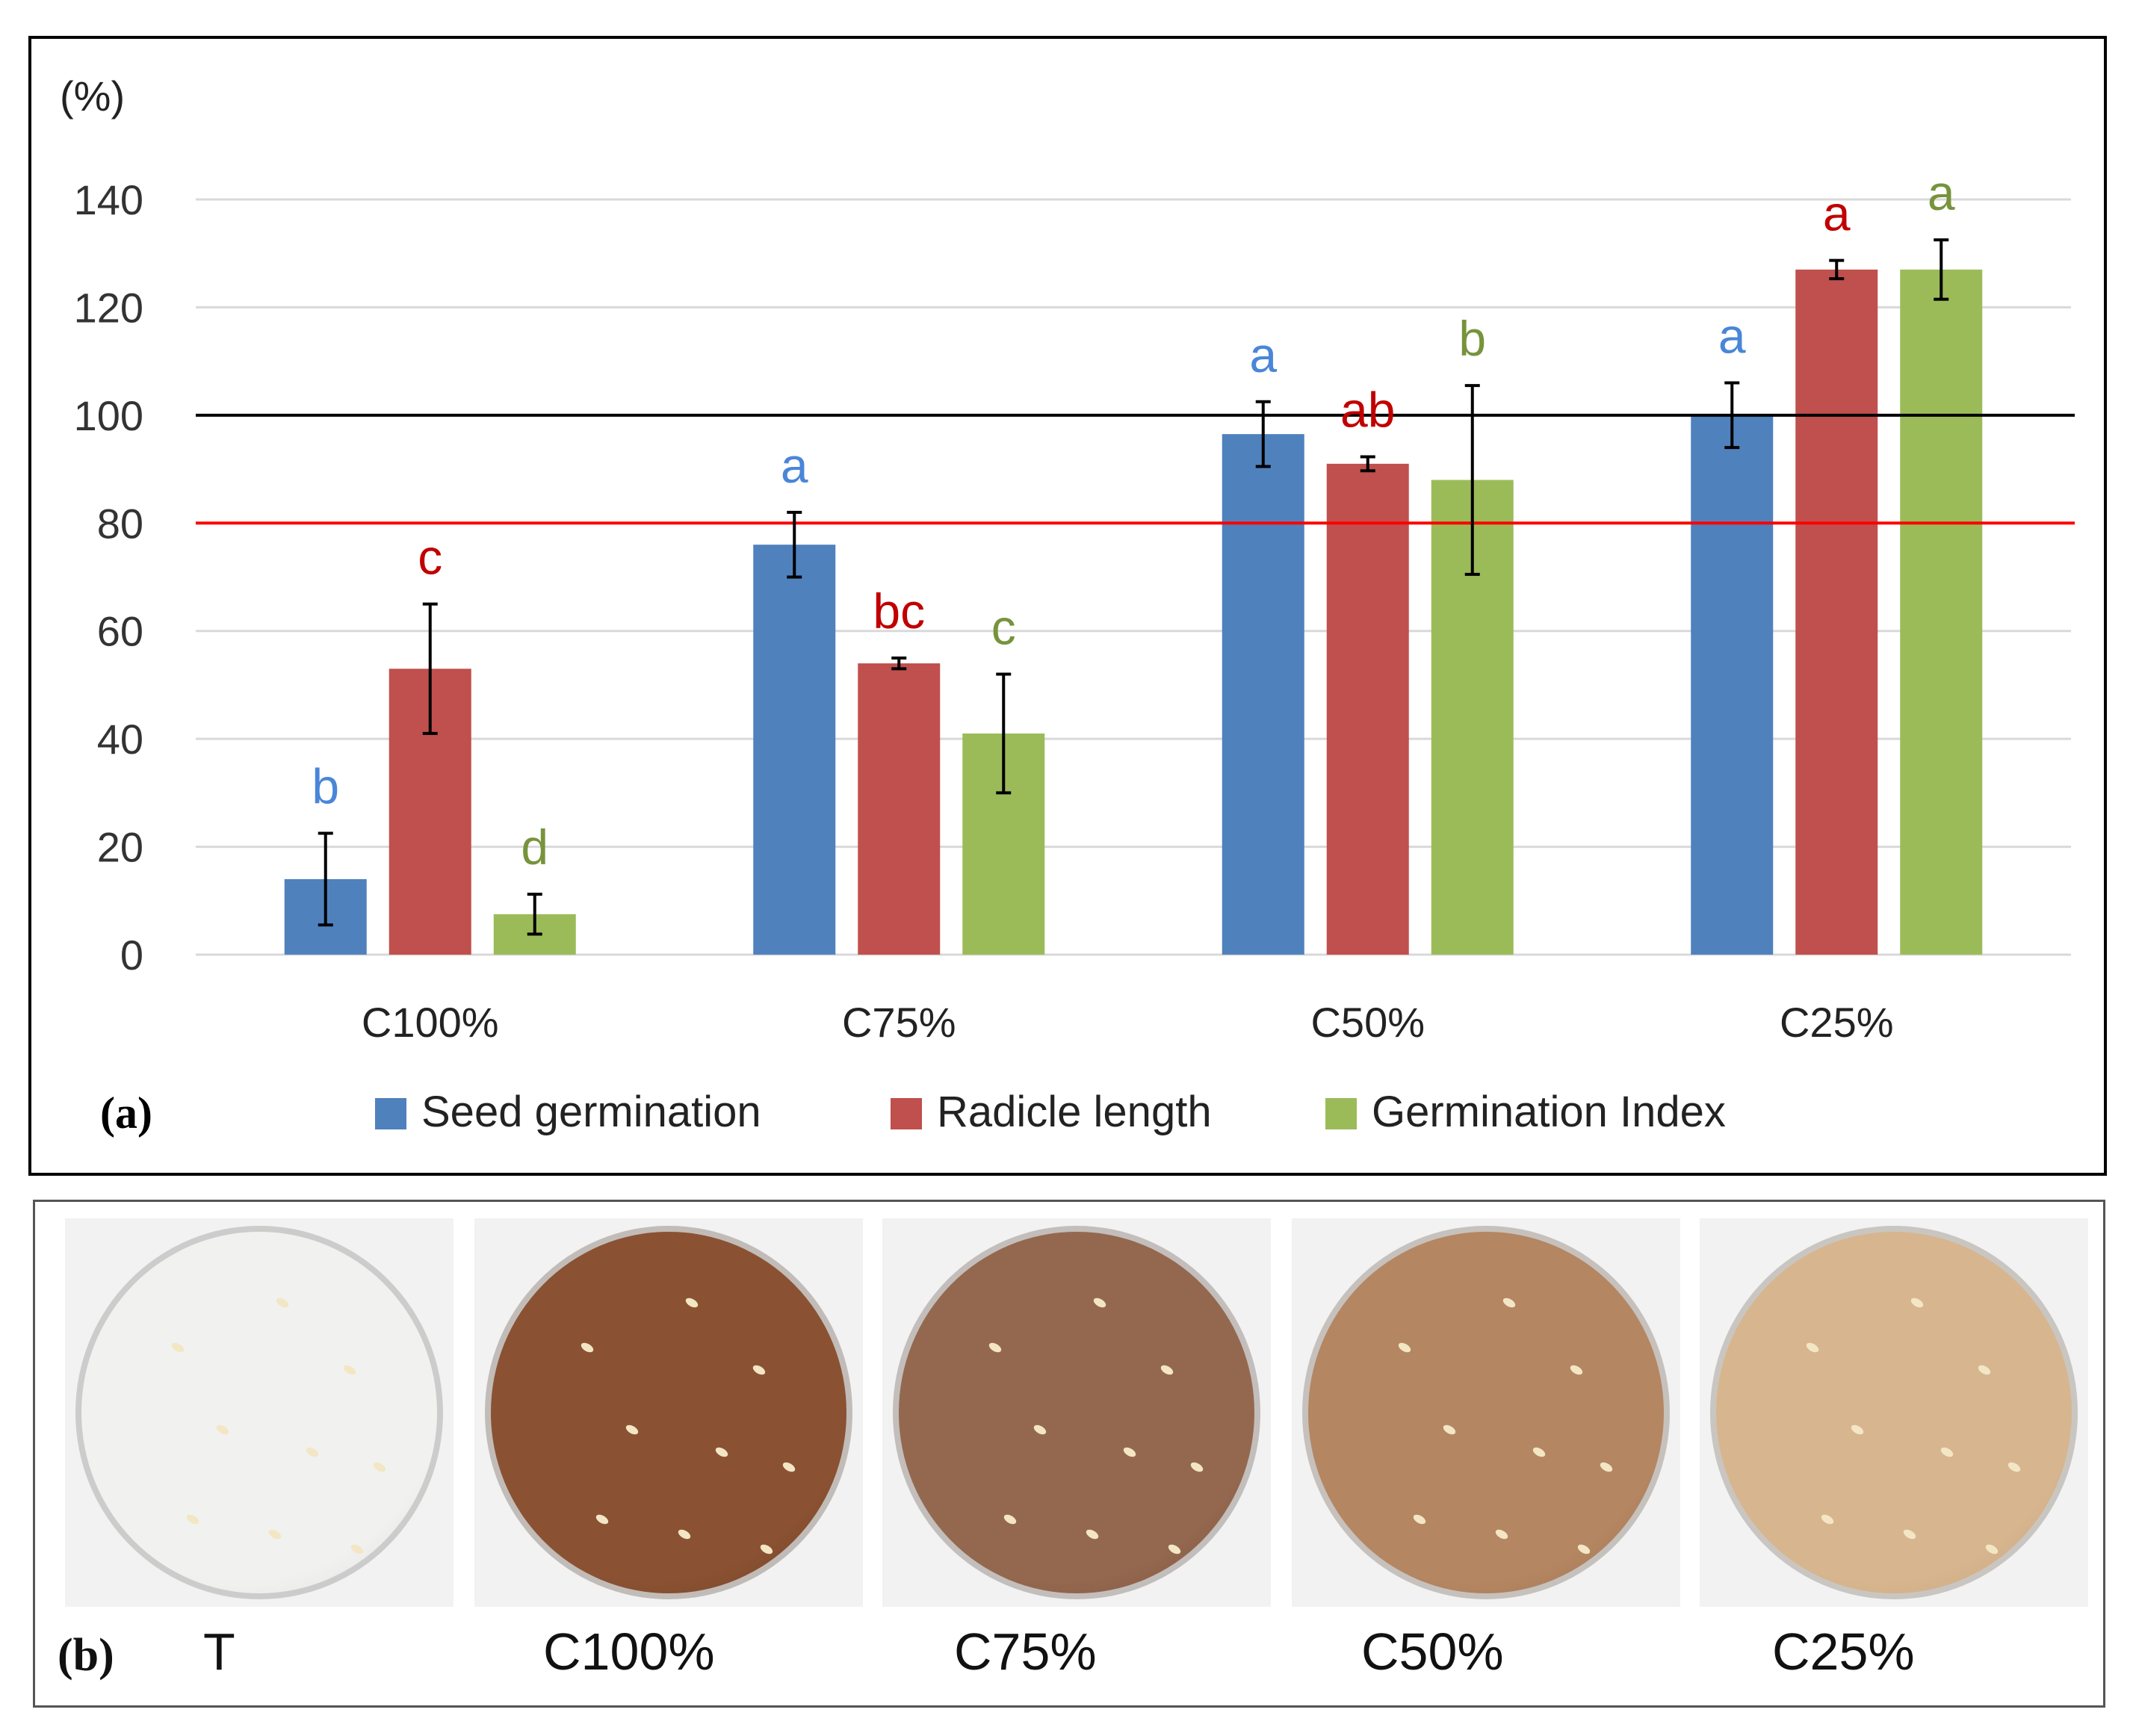 The width and height of the screenshot is (2136, 1736). I want to click on photo-label: C50%, so click(1433, 1651).